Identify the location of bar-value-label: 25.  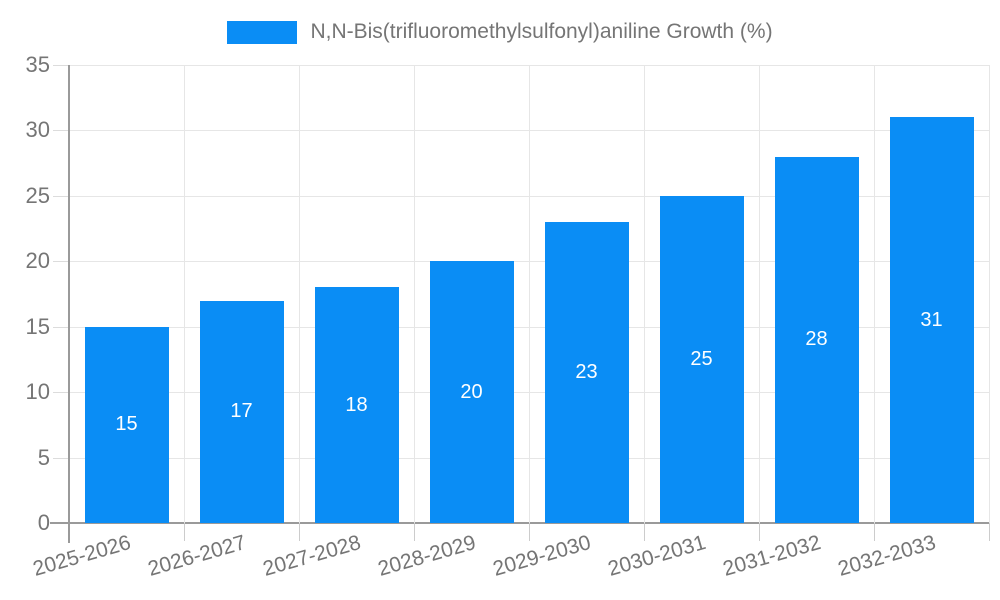
(701, 358).